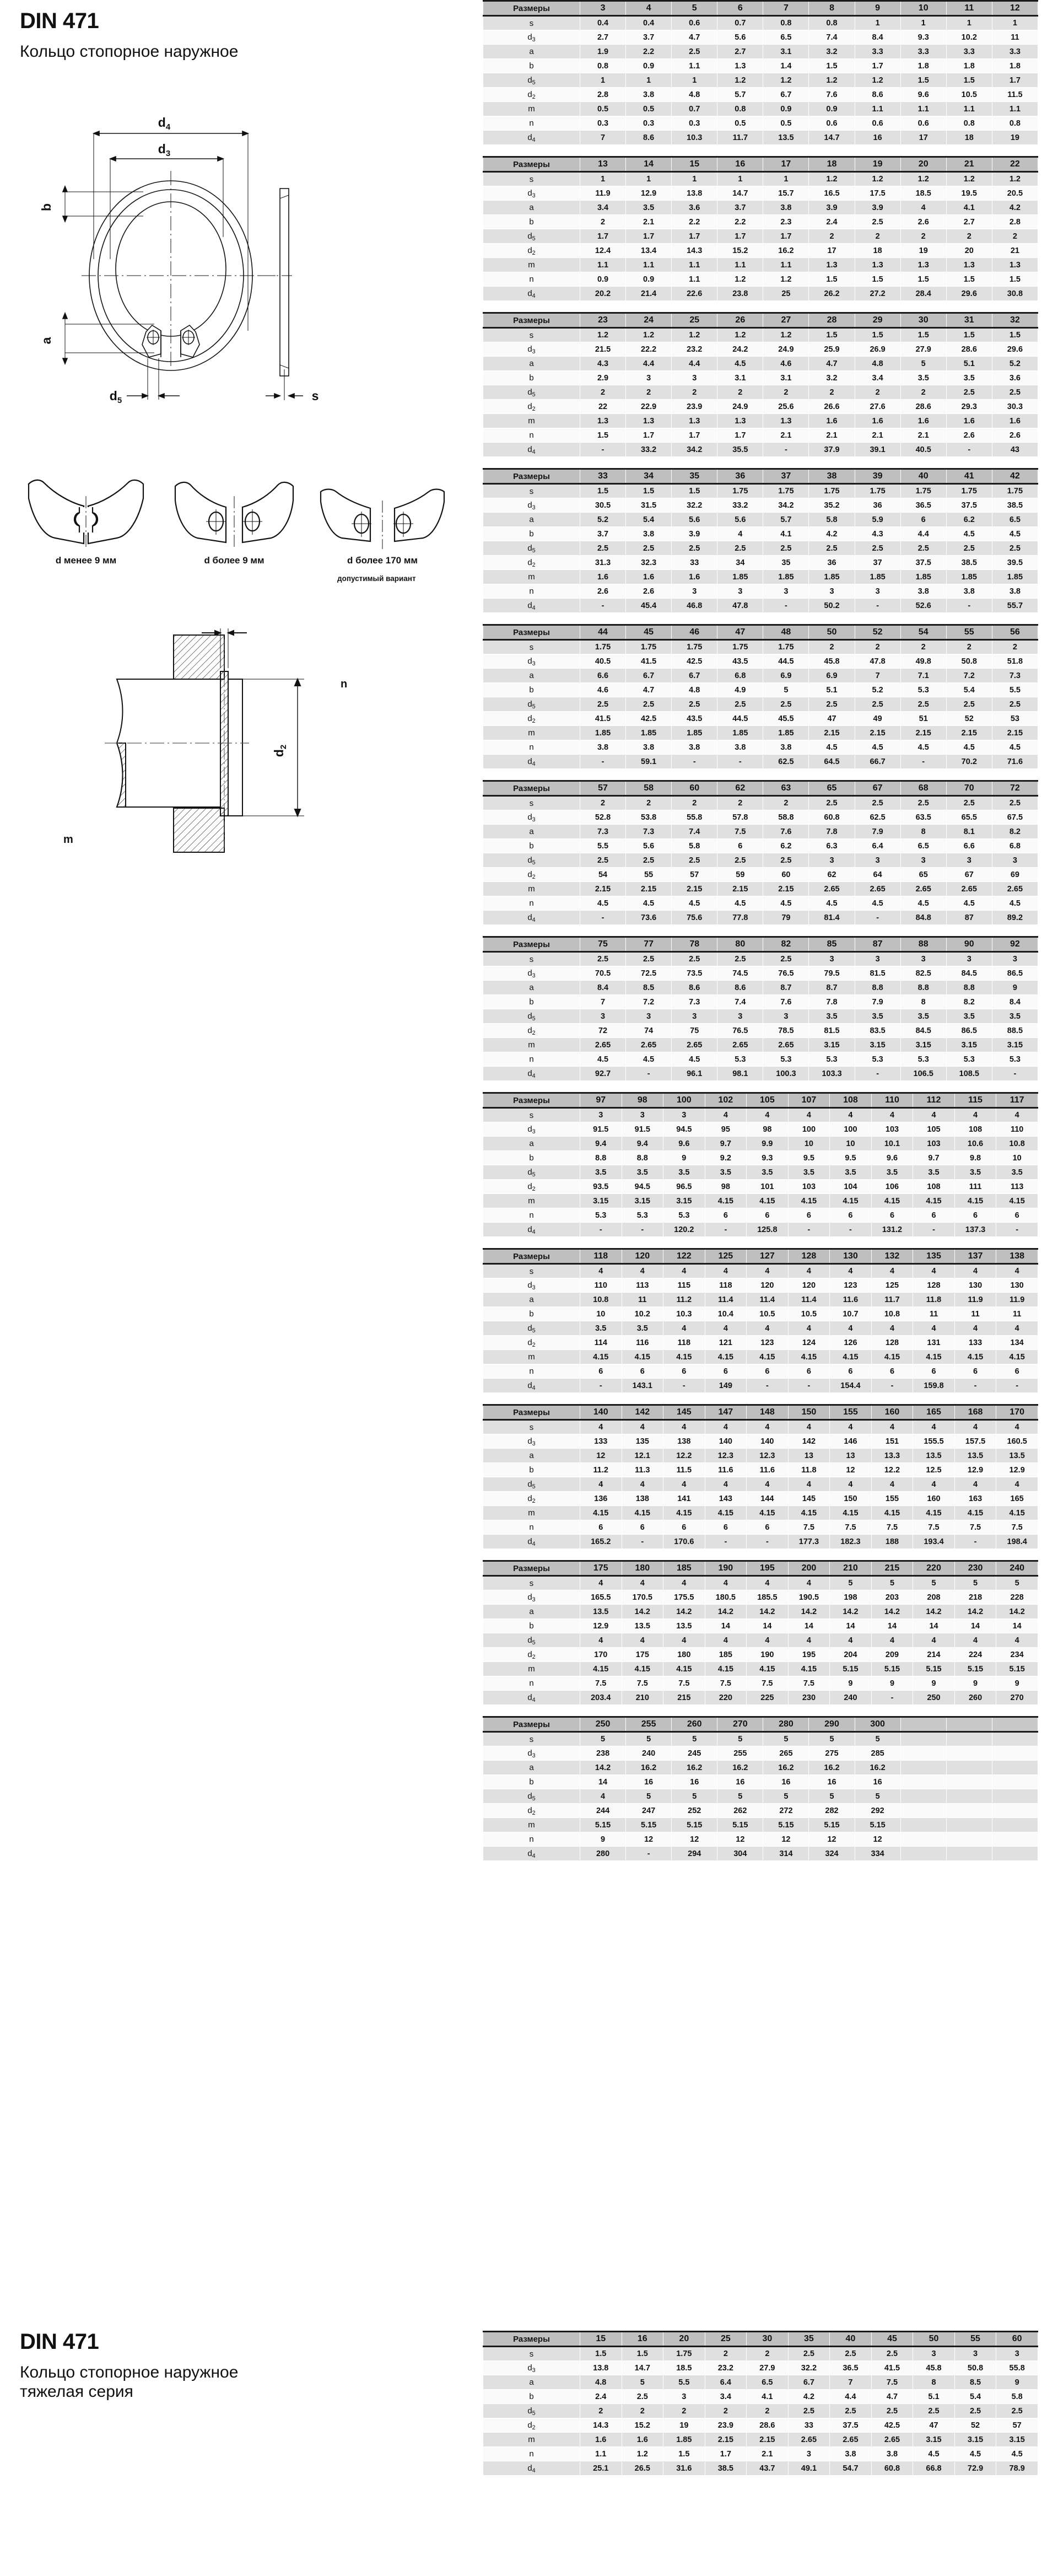 The width and height of the screenshot is (1058, 2576). I want to click on cell-d2: 190, so click(767, 1654).